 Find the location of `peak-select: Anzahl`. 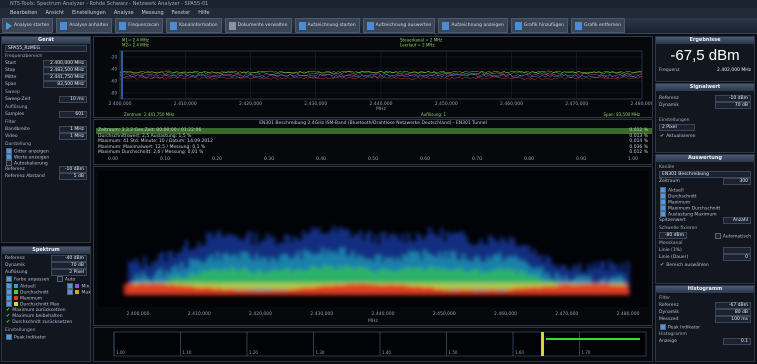

peak-select: Anzahl is located at coordinates (737, 220).